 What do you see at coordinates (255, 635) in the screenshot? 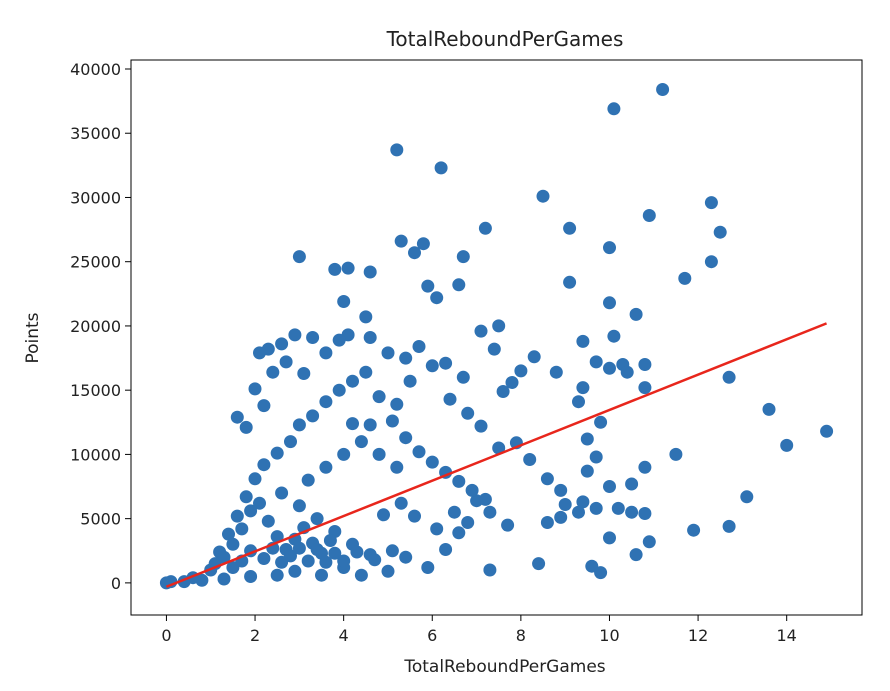
I see `x-tick-label: 2` at bounding box center [255, 635].